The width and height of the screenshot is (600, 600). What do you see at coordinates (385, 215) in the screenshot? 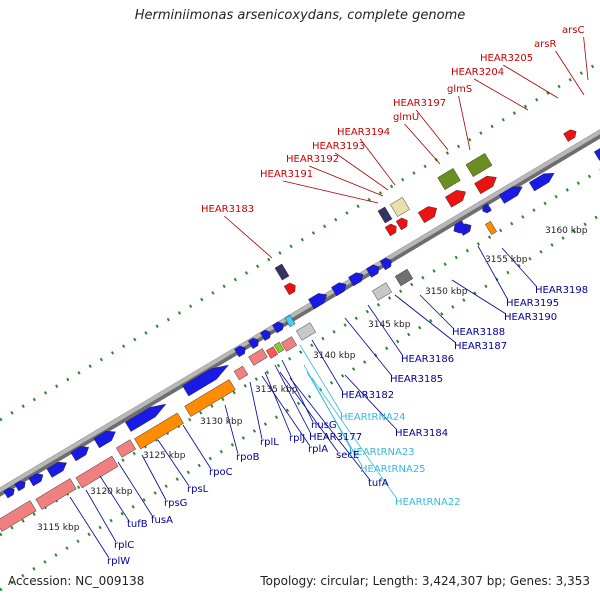
I see `gene-feature-HEAR3191b` at bounding box center [385, 215].